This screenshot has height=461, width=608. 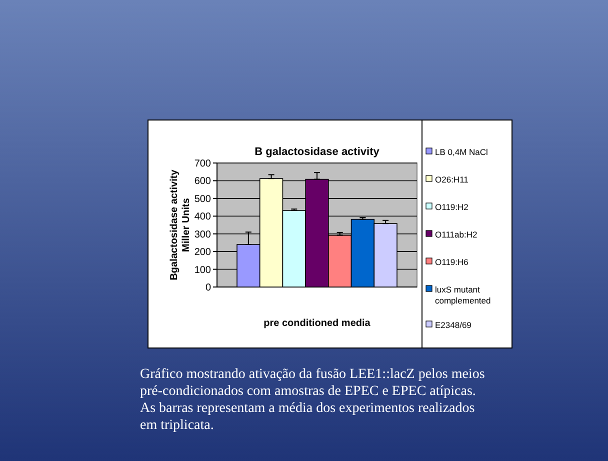 I want to click on y-tick-label: 100, so click(x=203, y=270).